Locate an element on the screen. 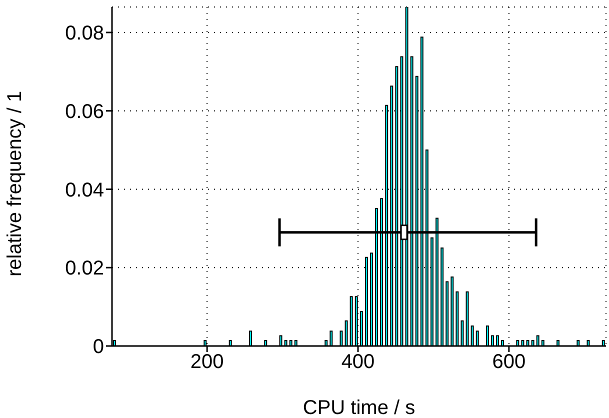 The image size is (609, 418). x-tick-label: 200 is located at coordinates (207, 362).